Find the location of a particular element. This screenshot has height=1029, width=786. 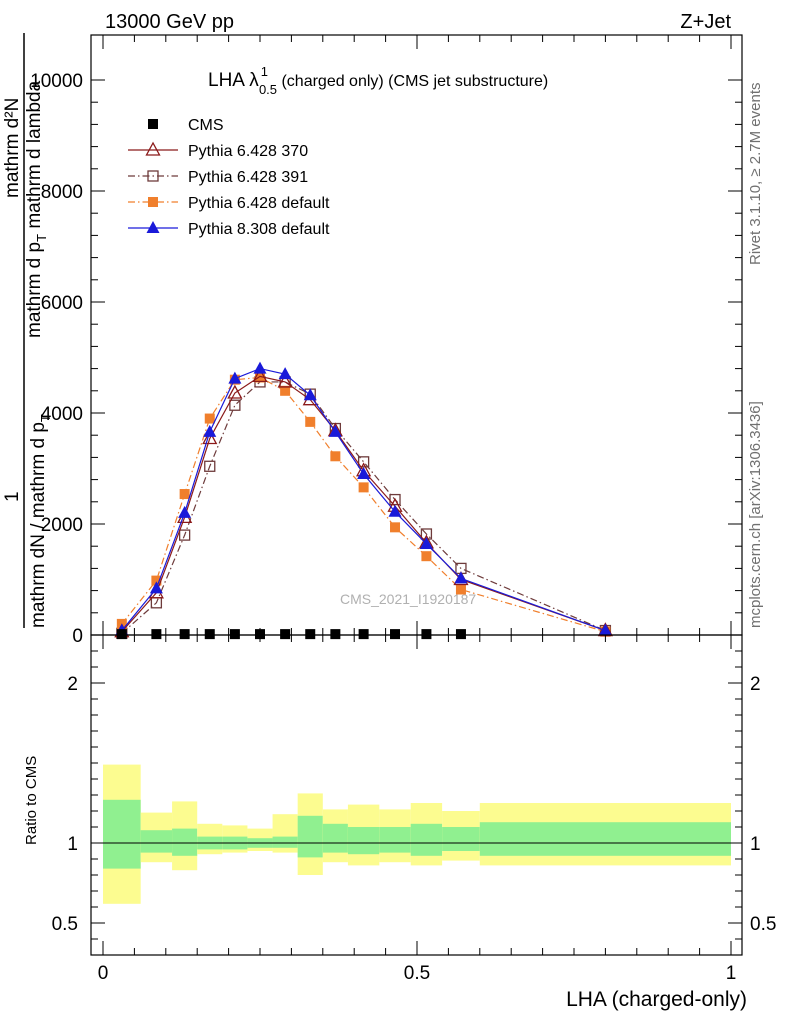

legend-marker-cms is located at coordinates (153, 124).